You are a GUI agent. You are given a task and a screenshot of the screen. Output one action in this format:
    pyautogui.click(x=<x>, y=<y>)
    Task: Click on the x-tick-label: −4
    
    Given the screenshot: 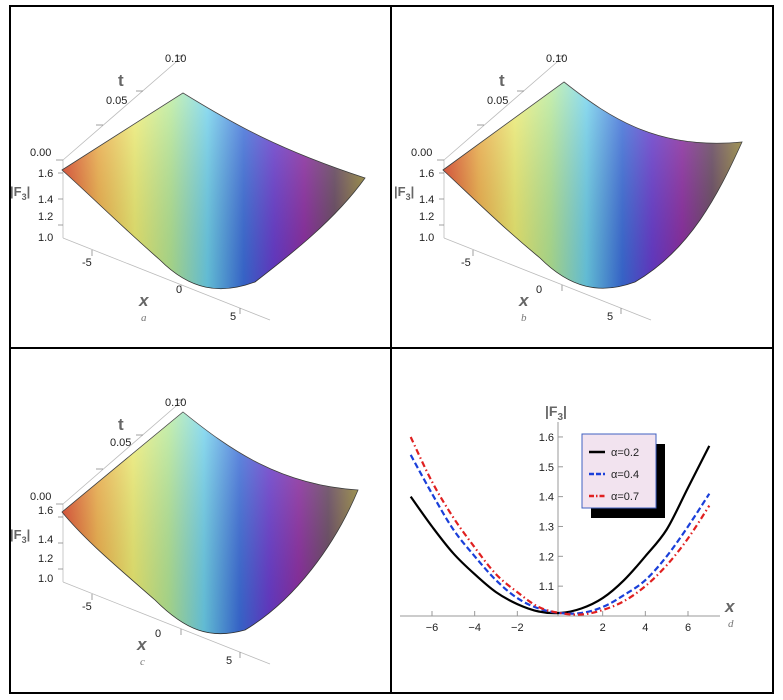 What is the action you would take?
    pyautogui.click(x=474, y=628)
    